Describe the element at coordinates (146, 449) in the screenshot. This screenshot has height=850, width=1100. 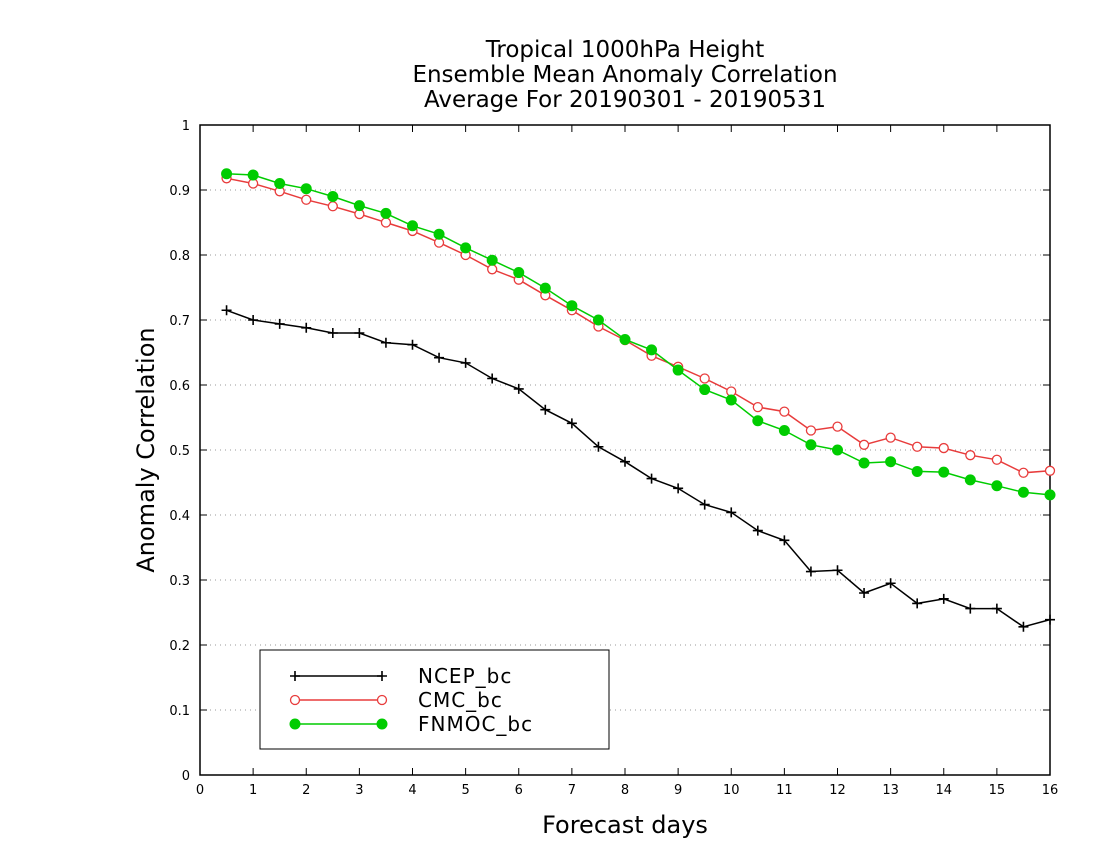
I see `y-axis-label: Anomaly Correlation` at that location.